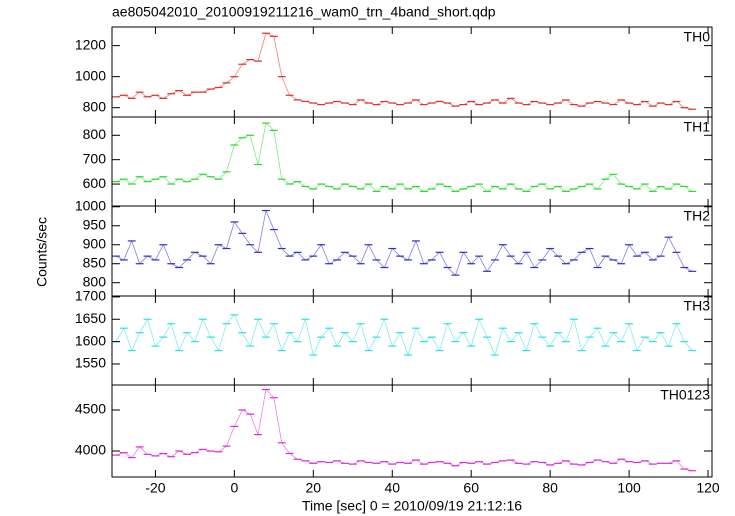 This screenshot has width=735, height=516. What do you see at coordinates (550, 488) in the screenshot?
I see `x-tick-label: 80` at bounding box center [550, 488].